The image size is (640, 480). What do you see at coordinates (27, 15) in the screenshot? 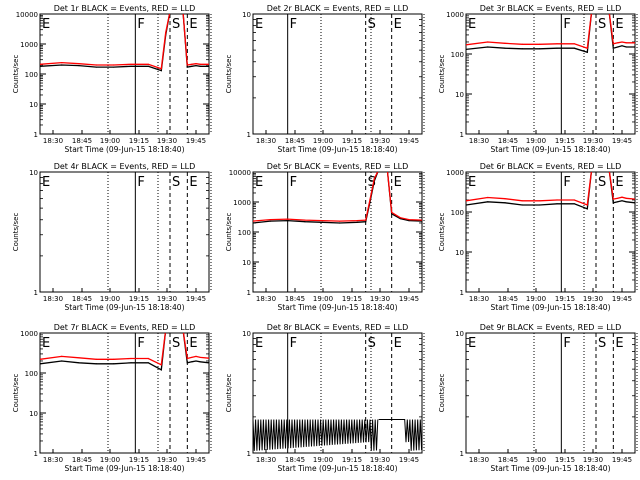
I see `y-tick-label: 10000` at bounding box center [27, 15].